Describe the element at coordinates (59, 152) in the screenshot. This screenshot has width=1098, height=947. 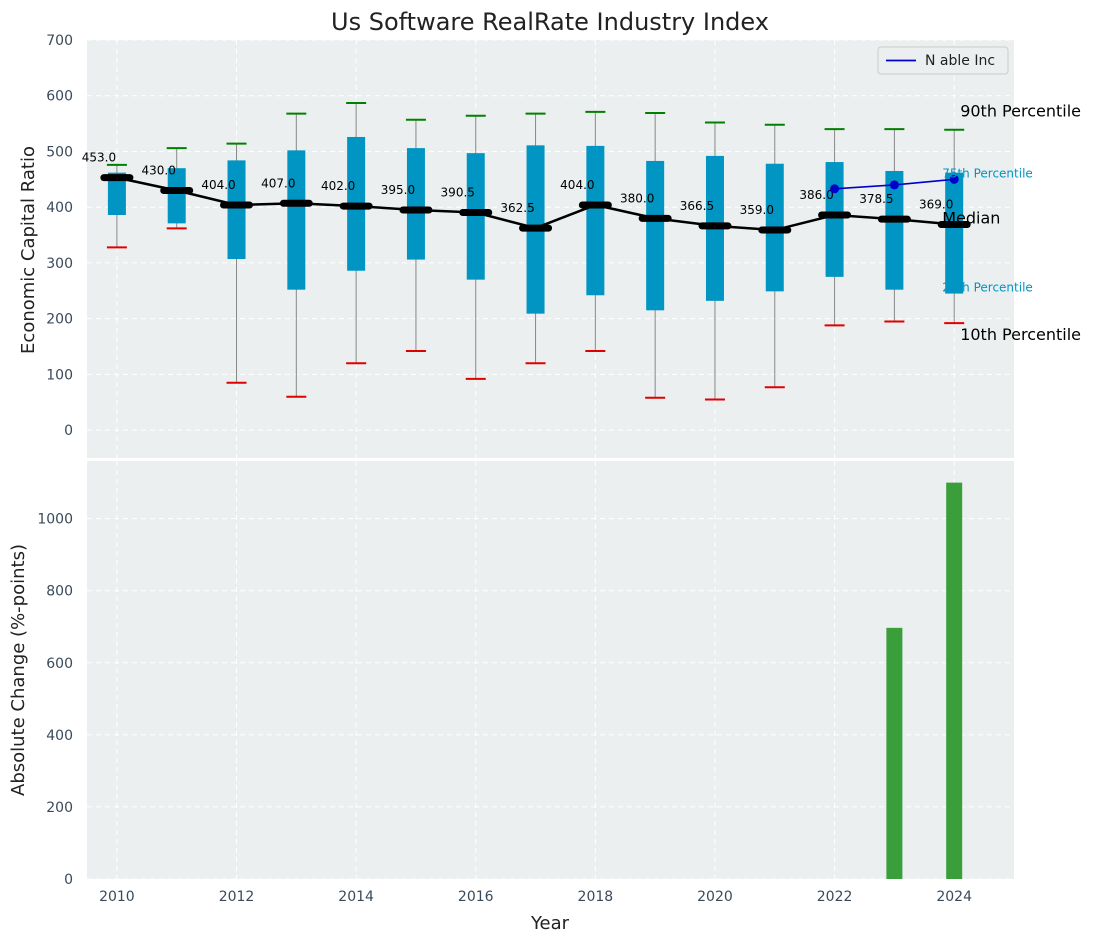
I see `top-y-tick-label: 500` at that location.